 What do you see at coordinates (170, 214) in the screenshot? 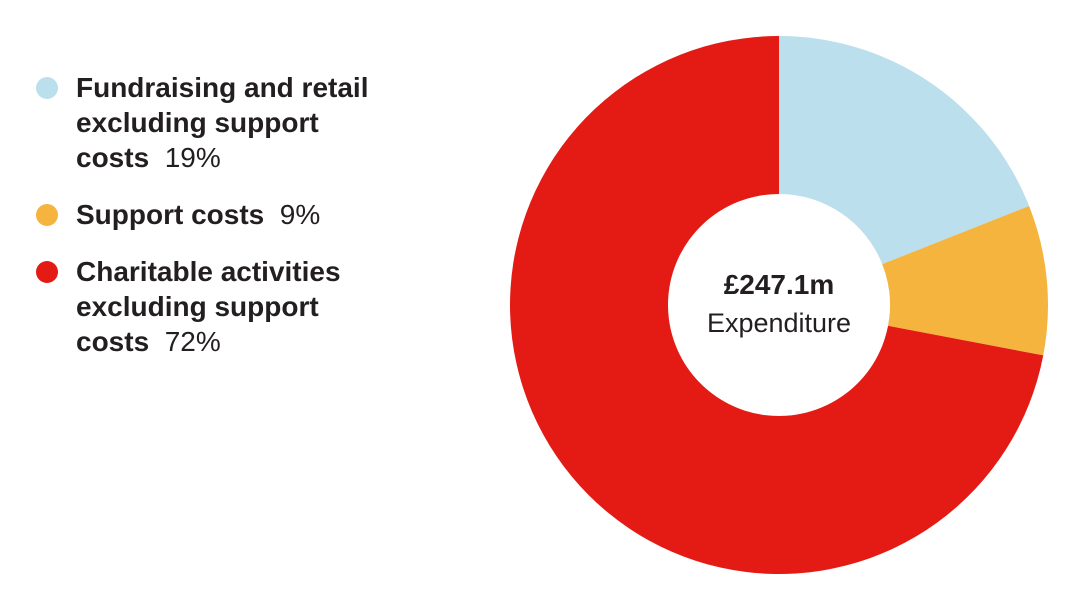
I see `legend-label-support: Support costs` at bounding box center [170, 214].